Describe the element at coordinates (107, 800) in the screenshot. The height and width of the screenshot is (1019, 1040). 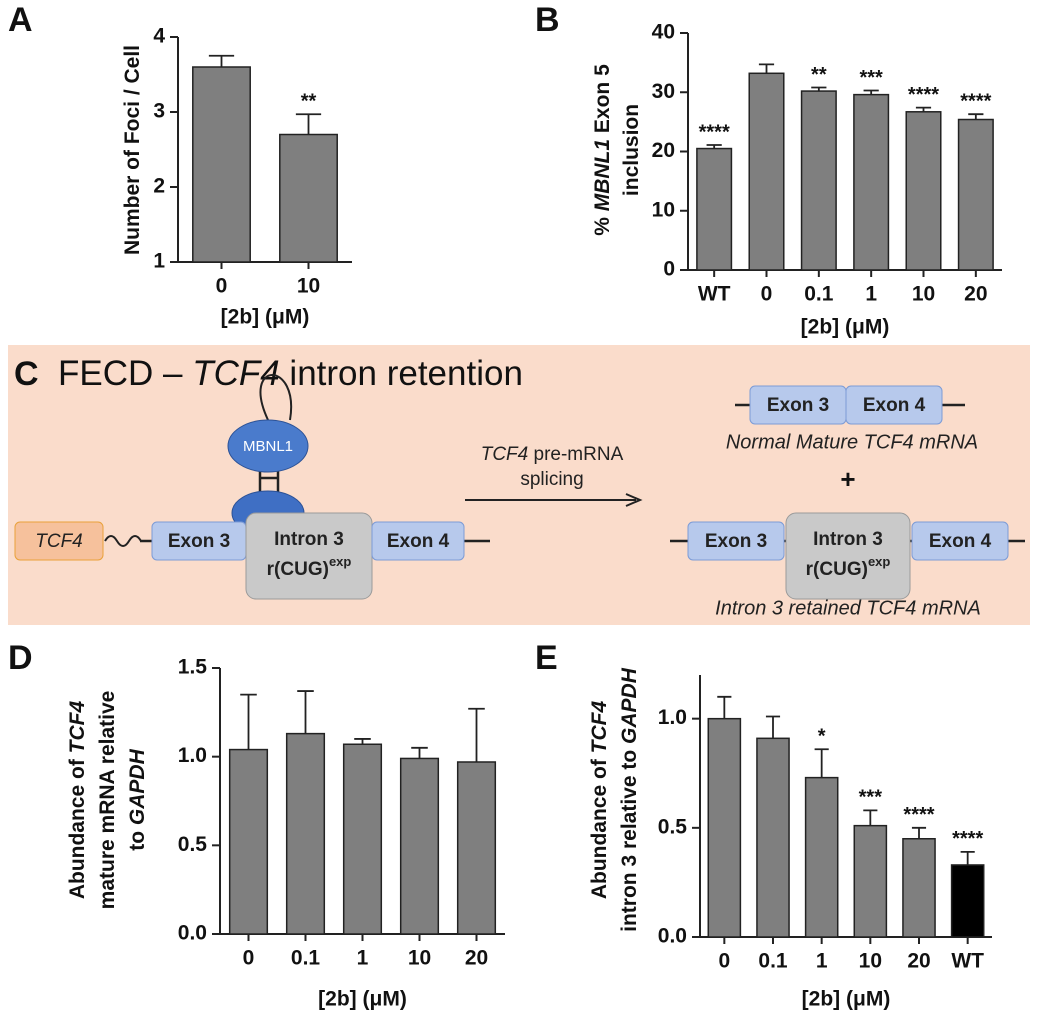
I see `y-axis-label: mature mRNA relative` at that location.